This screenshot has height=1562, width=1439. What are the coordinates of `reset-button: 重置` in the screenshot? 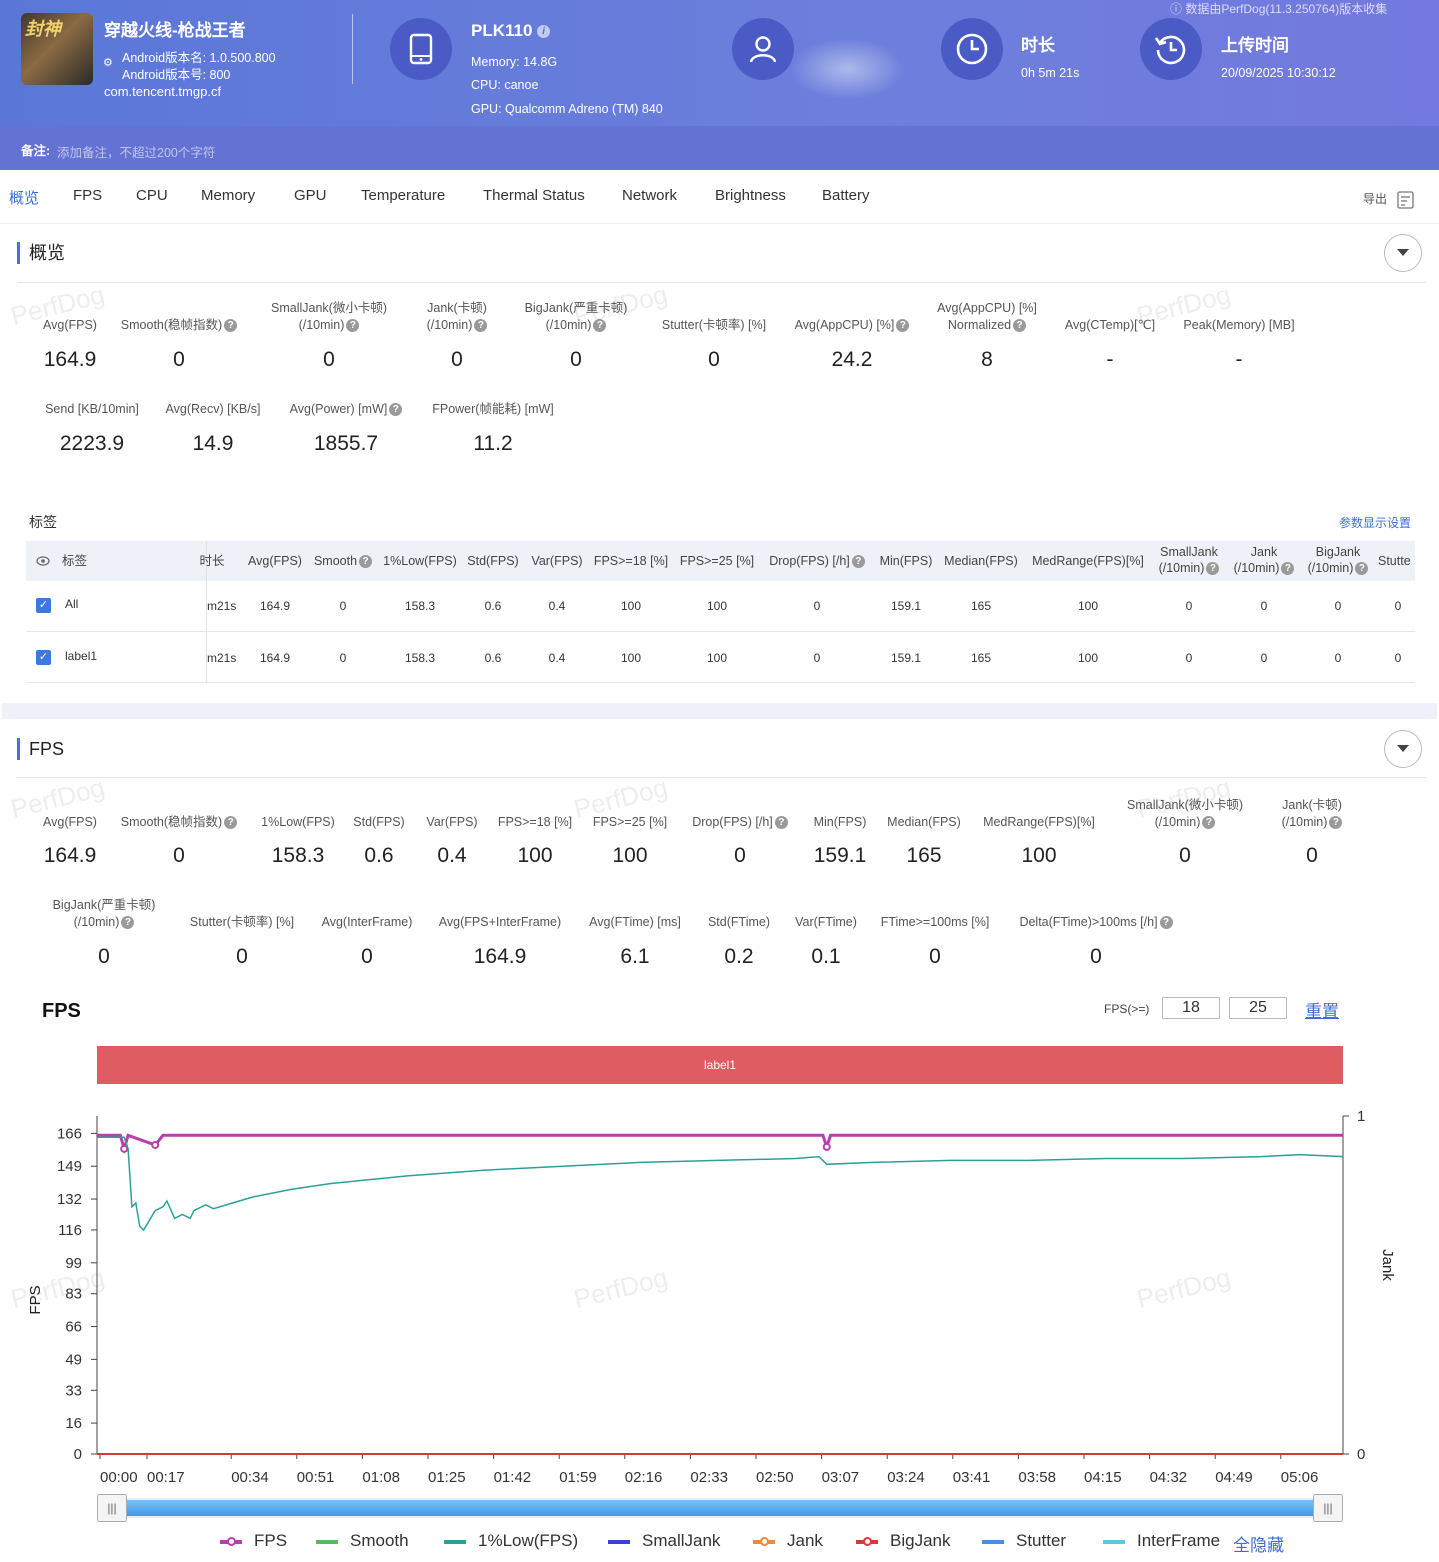 It's located at (1322, 1011).